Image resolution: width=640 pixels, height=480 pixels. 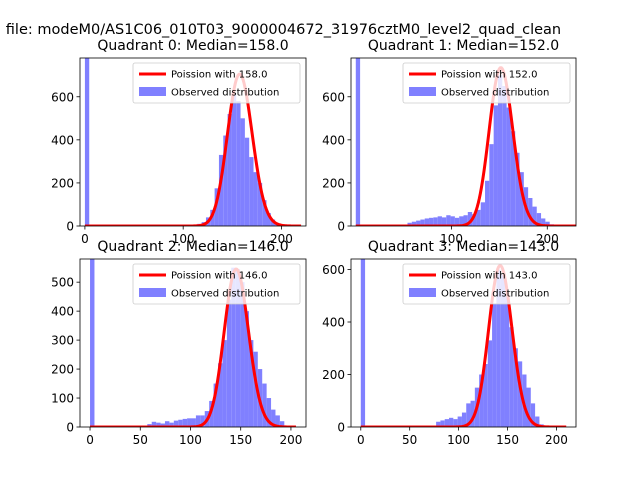 I want to click on legend: Poission with 152.0 Observed distribution, so click(x=486, y=83).